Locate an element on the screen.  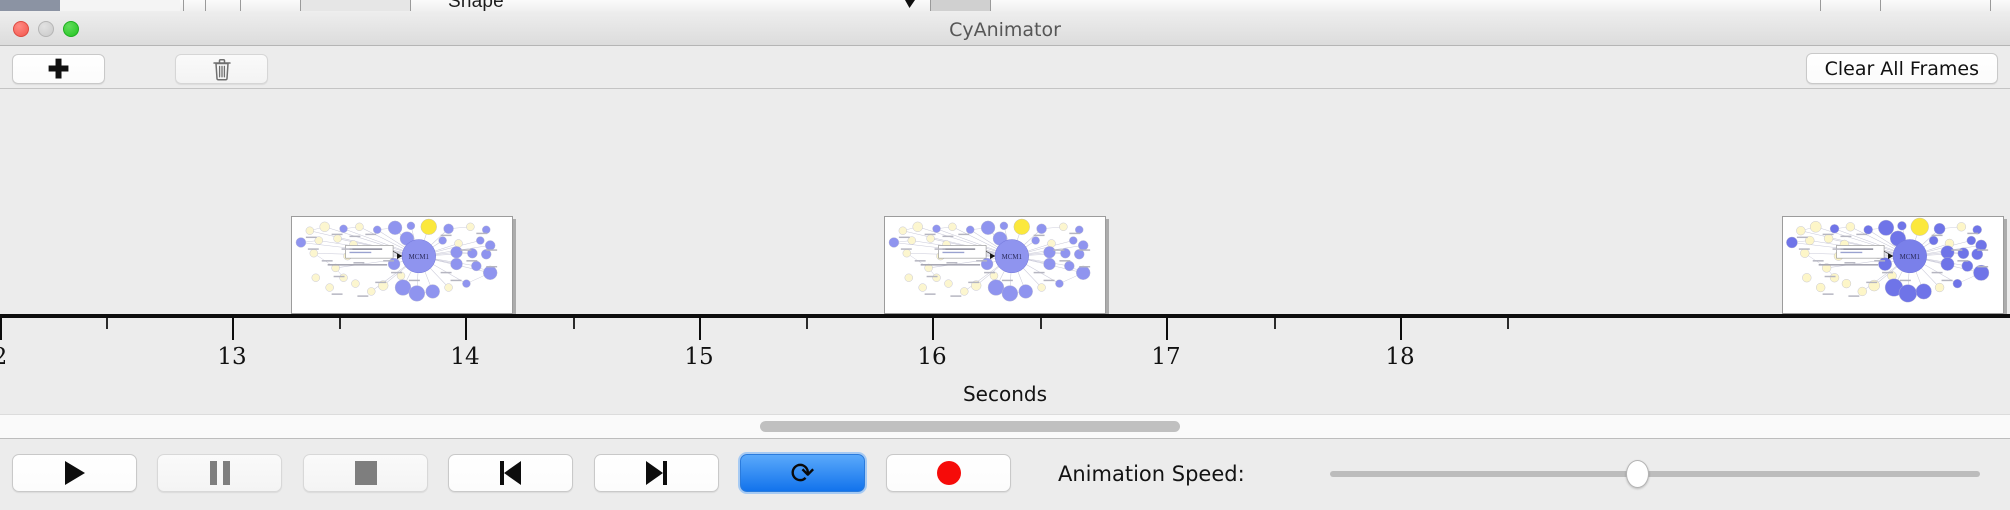
stop-button is located at coordinates (365, 473).